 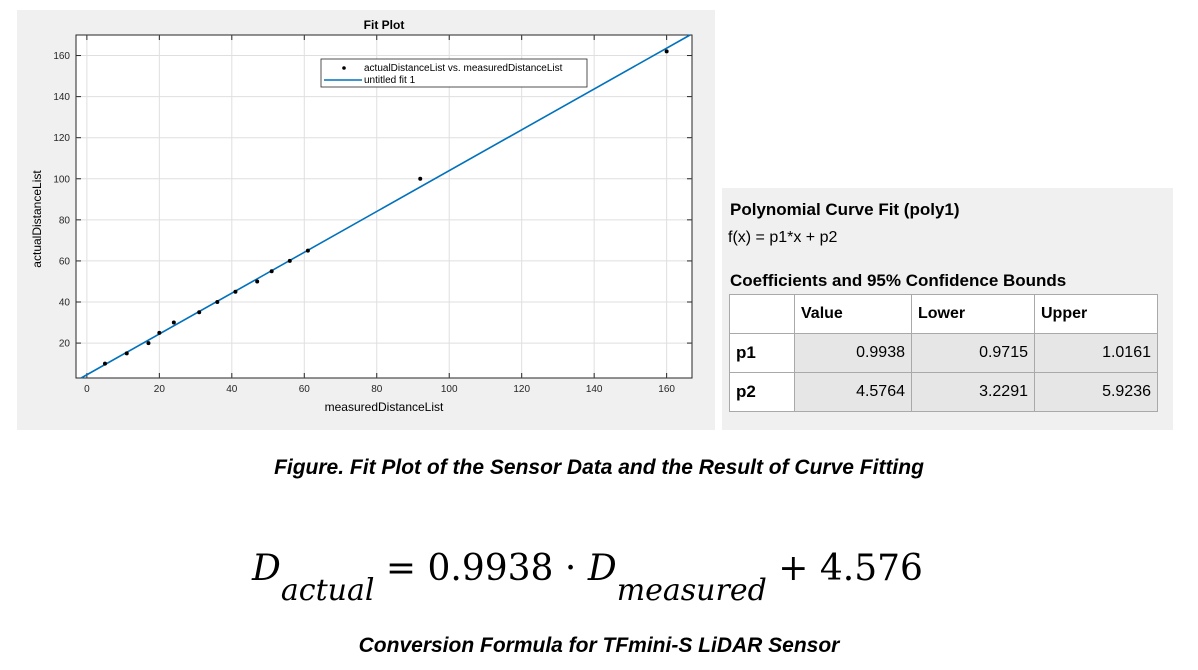 I want to click on x-tick-label: 140, so click(x=594, y=389).